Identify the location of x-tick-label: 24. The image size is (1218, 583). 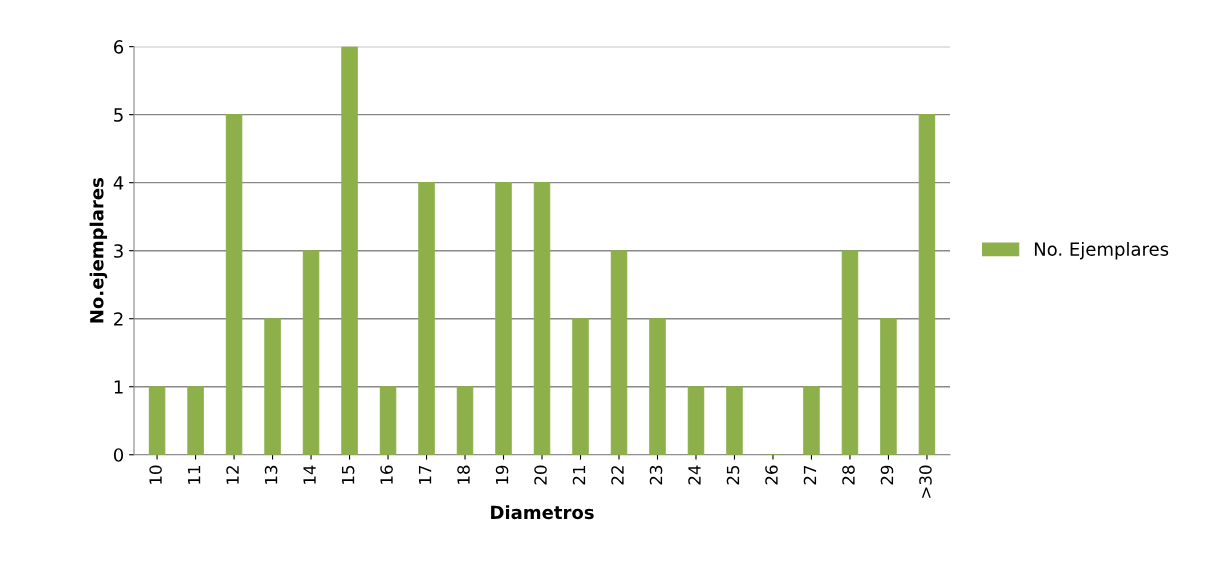
(694, 475).